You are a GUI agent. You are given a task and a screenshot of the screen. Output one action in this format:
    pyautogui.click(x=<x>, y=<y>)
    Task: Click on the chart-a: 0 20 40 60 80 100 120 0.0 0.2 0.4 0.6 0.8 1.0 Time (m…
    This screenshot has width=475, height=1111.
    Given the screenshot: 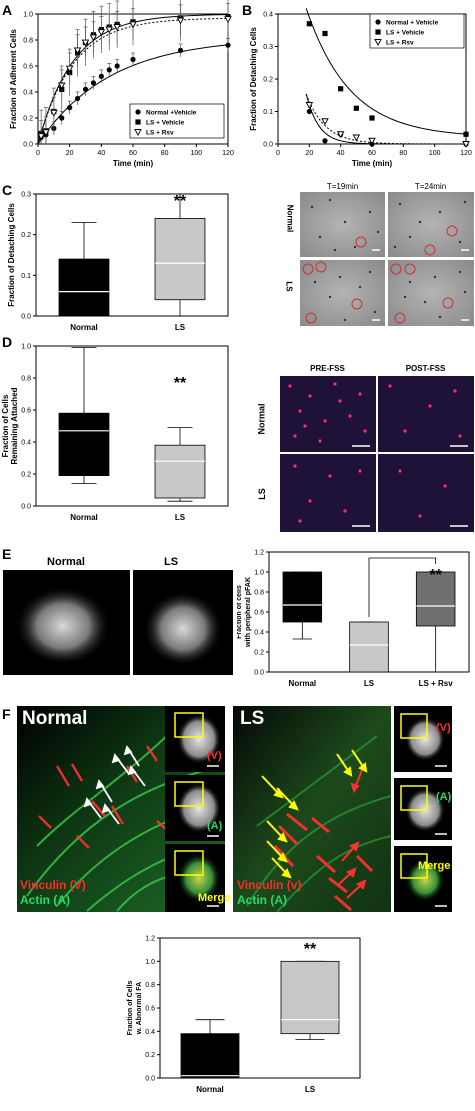 What is the action you would take?
    pyautogui.click(x=121, y=84)
    